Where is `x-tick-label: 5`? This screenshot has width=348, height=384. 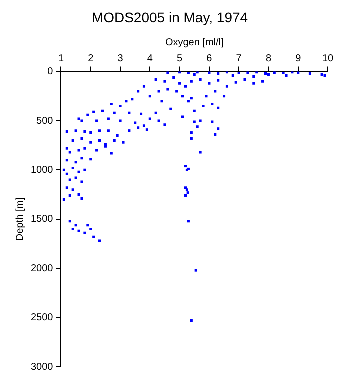 x-tick-label: 5 is located at coordinates (180, 59).